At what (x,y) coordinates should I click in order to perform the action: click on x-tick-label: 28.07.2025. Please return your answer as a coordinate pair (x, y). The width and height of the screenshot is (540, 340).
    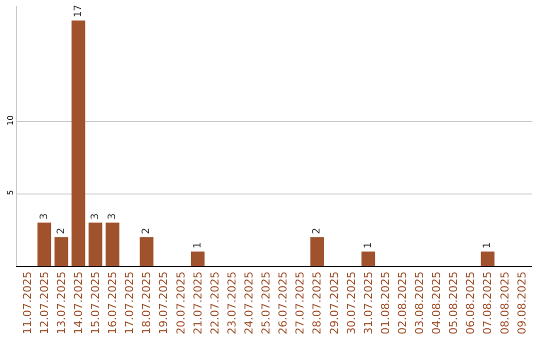
    Looking at the image, I should click on (317, 302).